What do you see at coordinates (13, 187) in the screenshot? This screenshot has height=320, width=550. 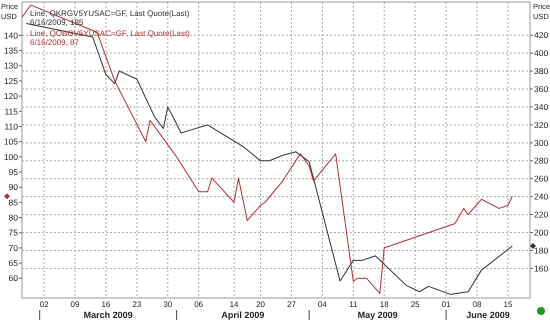 I see `y-tick-label: 90` at bounding box center [13, 187].